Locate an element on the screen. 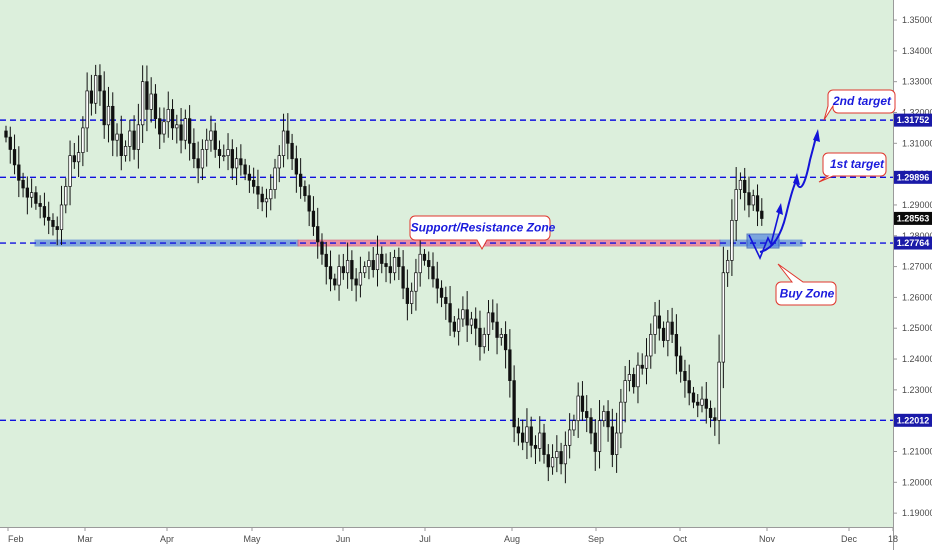  y-tick-label: 1.20000 is located at coordinates (917, 482).